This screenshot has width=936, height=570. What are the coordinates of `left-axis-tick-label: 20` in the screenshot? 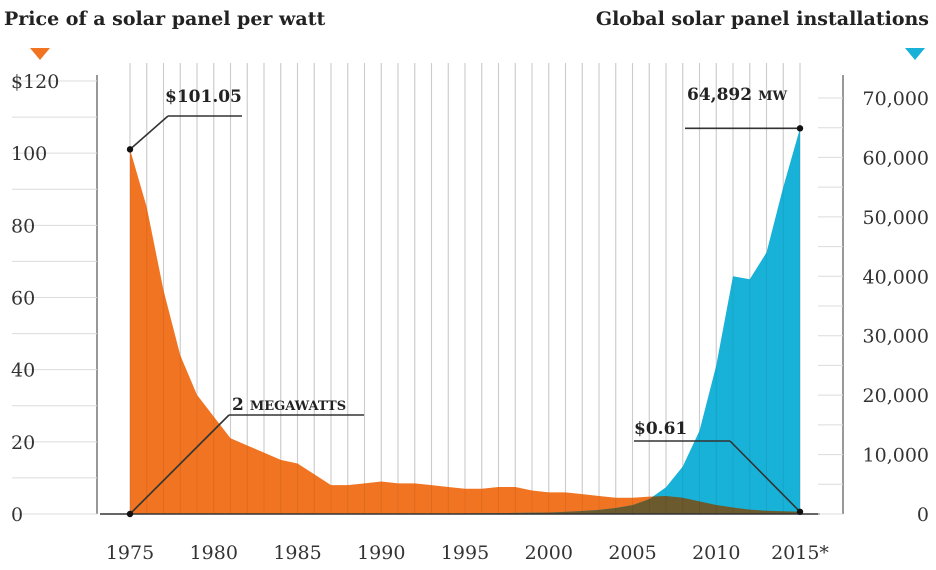 It's located at (23, 443).